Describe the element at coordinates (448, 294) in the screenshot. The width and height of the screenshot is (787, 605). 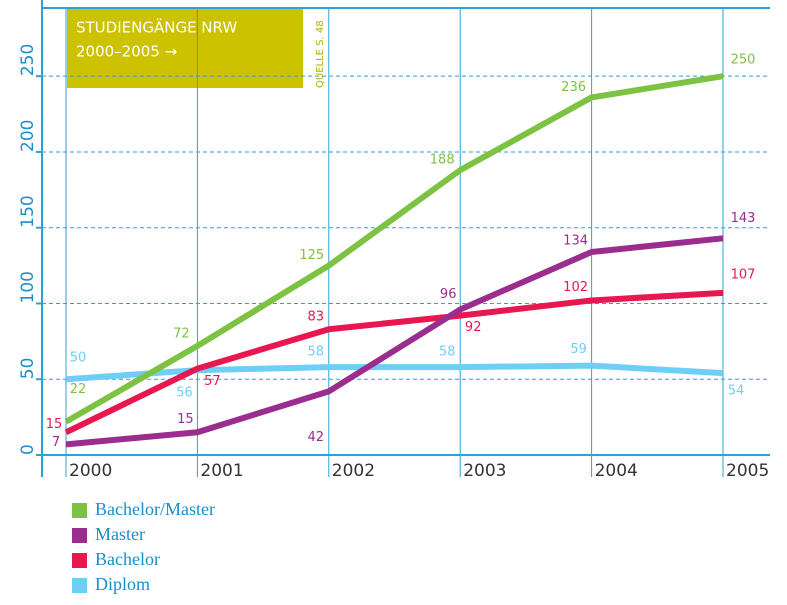
I see `data-label: 96` at that location.